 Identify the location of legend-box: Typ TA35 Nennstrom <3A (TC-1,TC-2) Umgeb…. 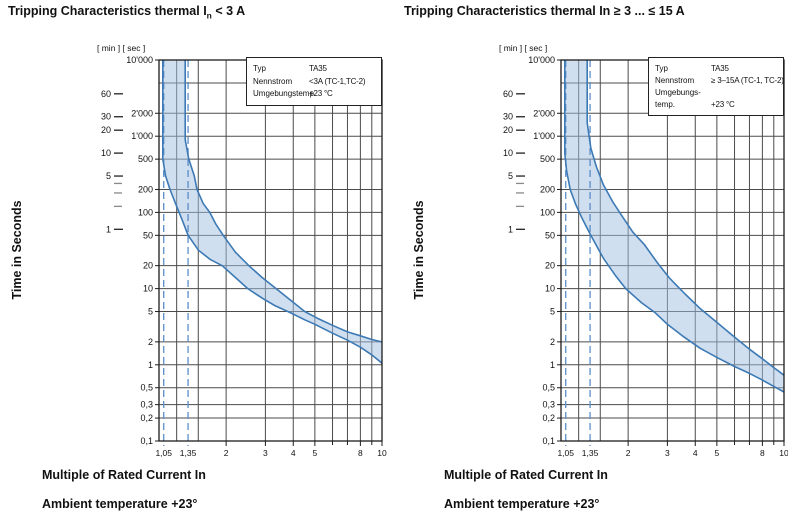
(314, 81).